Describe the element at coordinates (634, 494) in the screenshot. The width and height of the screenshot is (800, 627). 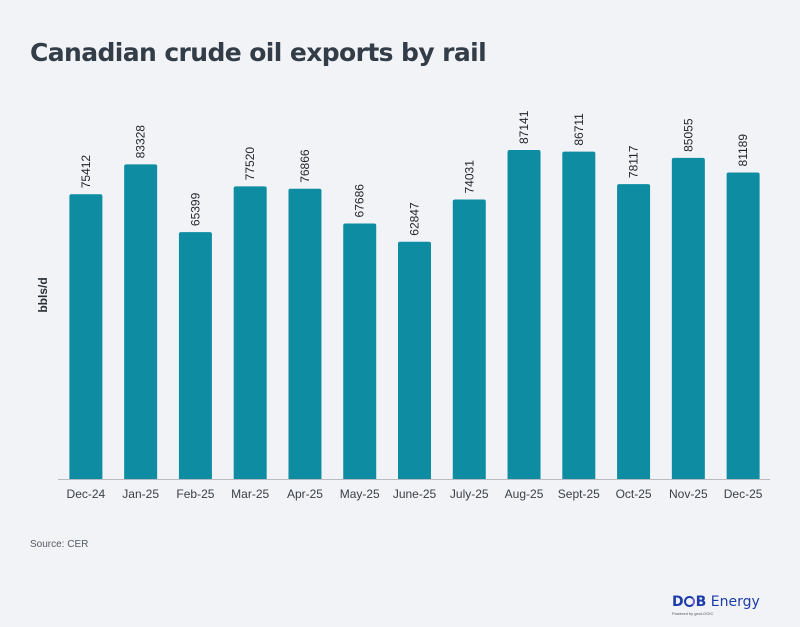
I see `x-tick-label: Oct-25` at that location.